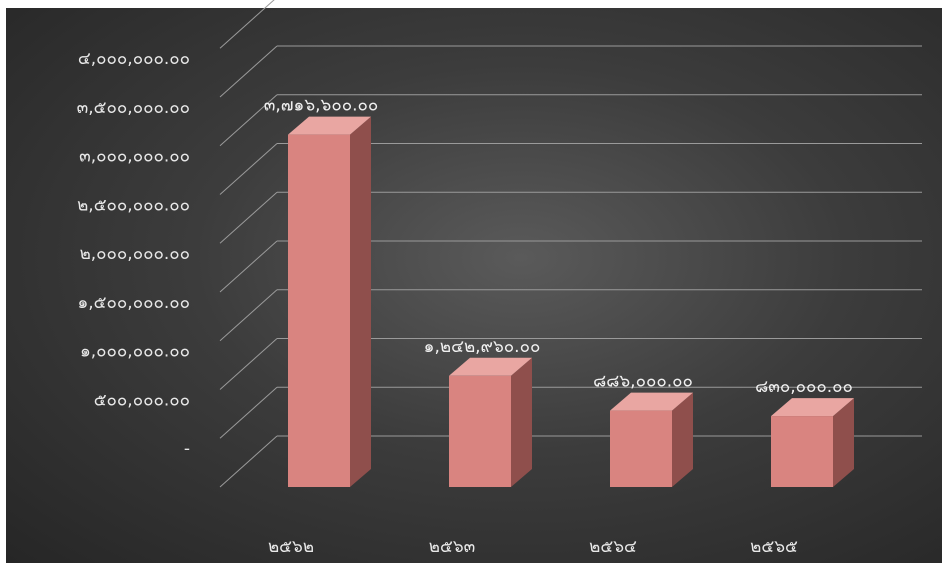  I want to click on y-tick-label: ๑,๕๐๐,๐๐๐.๐๐, so click(133, 303).